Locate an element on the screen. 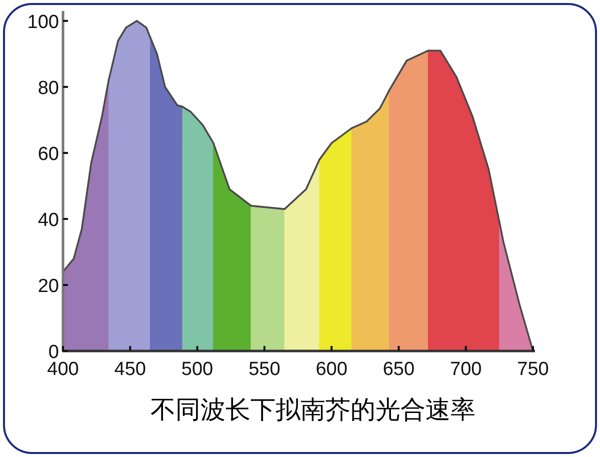 The width and height of the screenshot is (600, 457). x-tick-label: 650 is located at coordinates (398, 369).